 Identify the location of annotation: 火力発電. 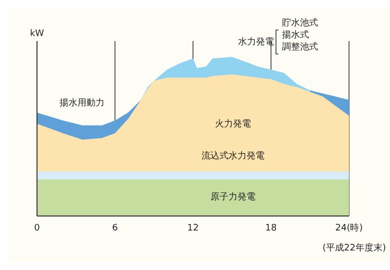
(233, 124).